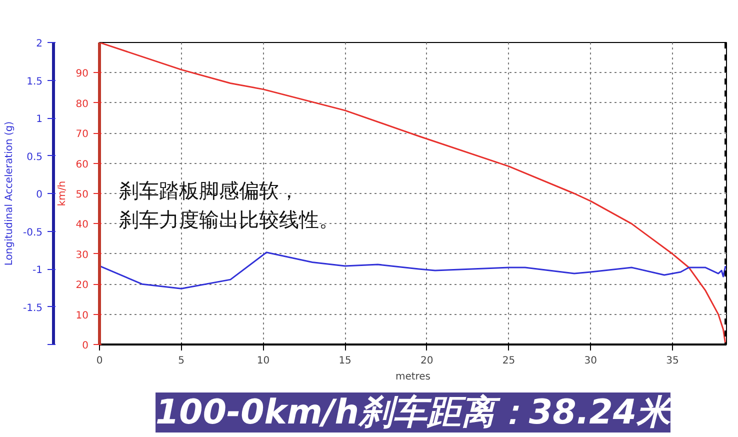 Image resolution: width=738 pixels, height=437 pixels. Describe the element at coordinates (99, 361) in the screenshot. I see `x-tick-label: 0` at that location.